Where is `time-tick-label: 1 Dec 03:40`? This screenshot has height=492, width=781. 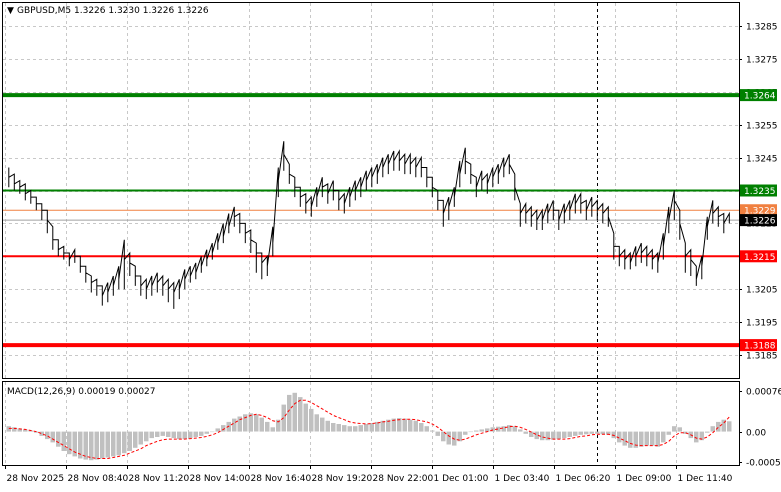
time-tick-label: 1 Dec 03:40 is located at coordinates (522, 479).